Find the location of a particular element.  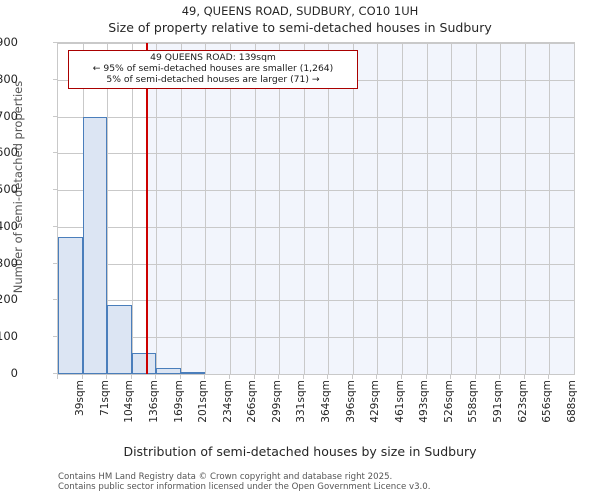

bar-104sqm is located at coordinates (119, 339).